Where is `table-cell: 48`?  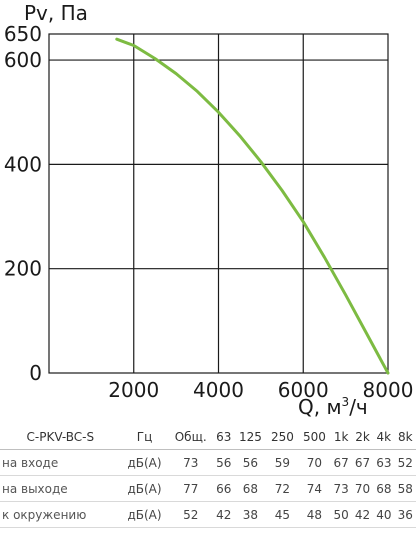 table-cell: 48 is located at coordinates (314, 514).